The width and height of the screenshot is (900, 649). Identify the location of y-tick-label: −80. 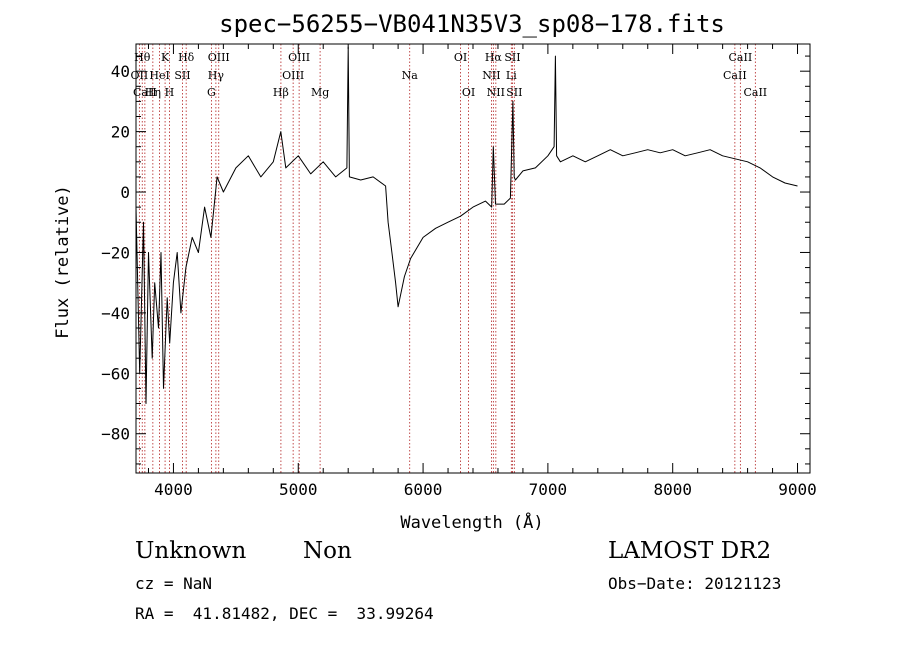
(115, 434).